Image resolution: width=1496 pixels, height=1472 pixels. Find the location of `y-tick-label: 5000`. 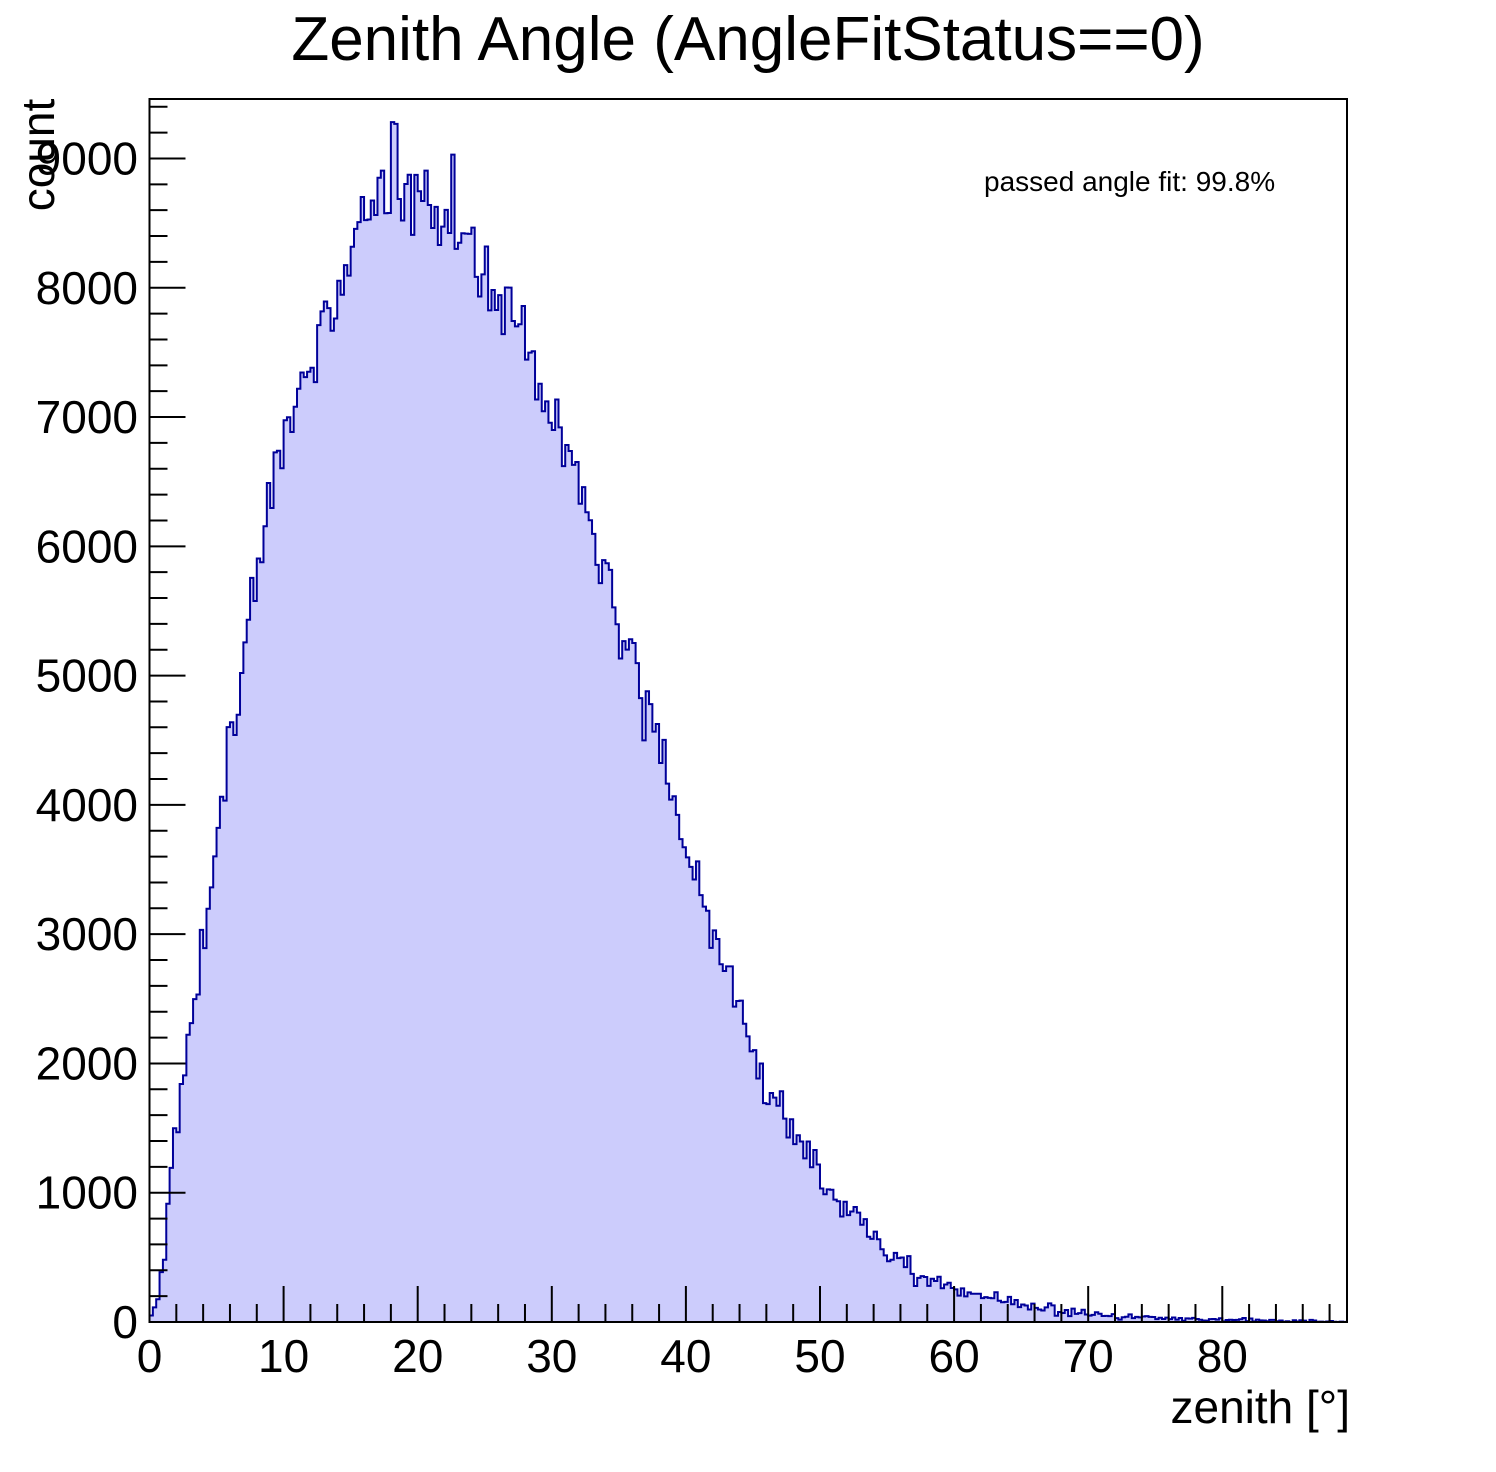

y-tick-label: 5000 is located at coordinates (87, 676).